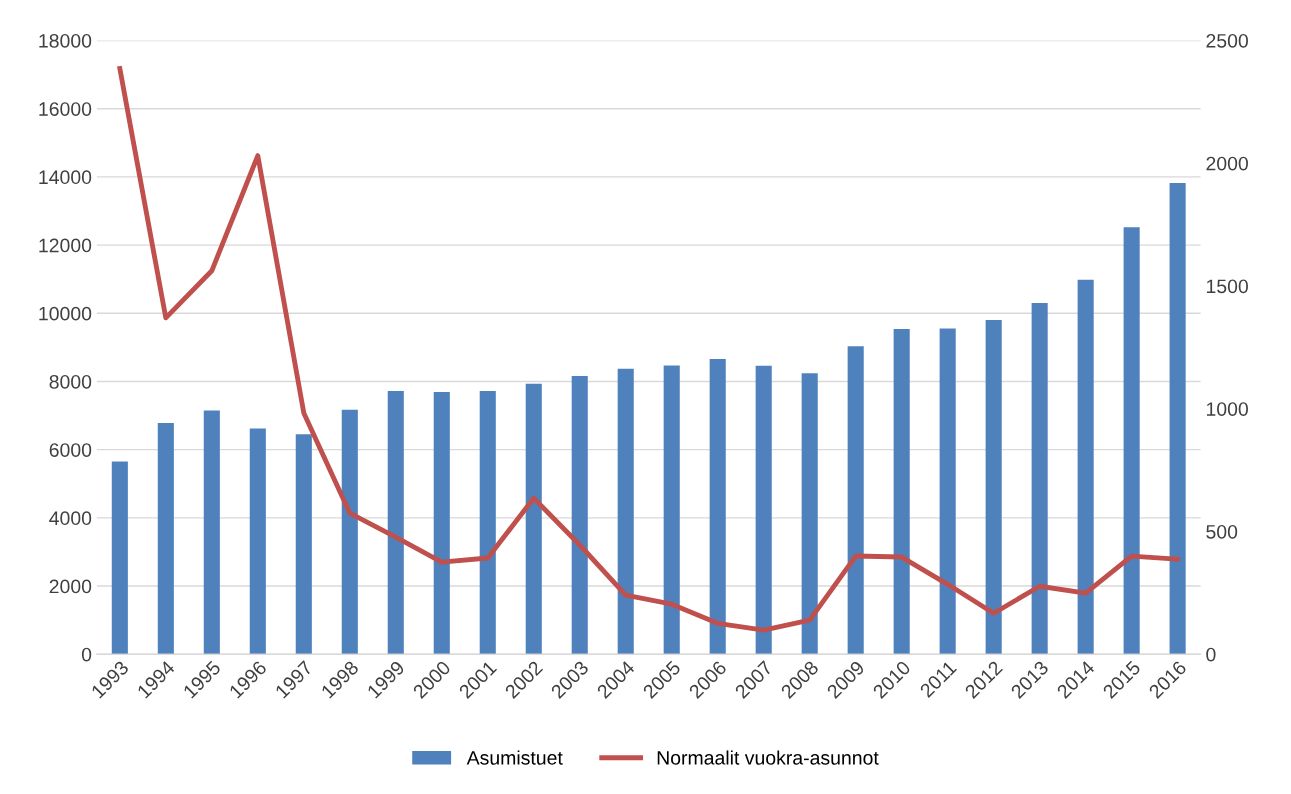 This screenshot has height=794, width=1291. I want to click on y-tick-label: 14000, so click(65, 177).